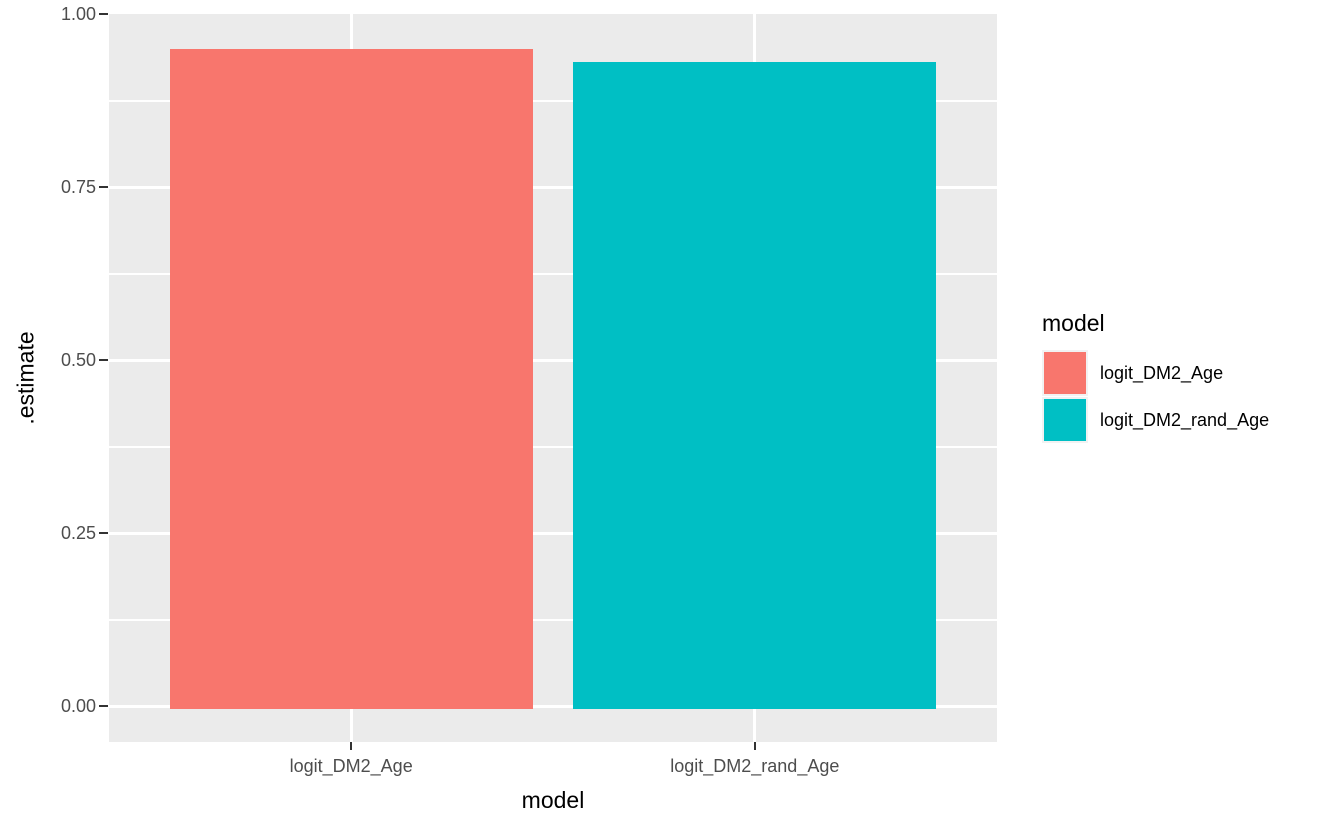 The image size is (1344, 830). What do you see at coordinates (1162, 373) in the screenshot?
I see `legend-item-label: logit_DM2_Age` at bounding box center [1162, 373].